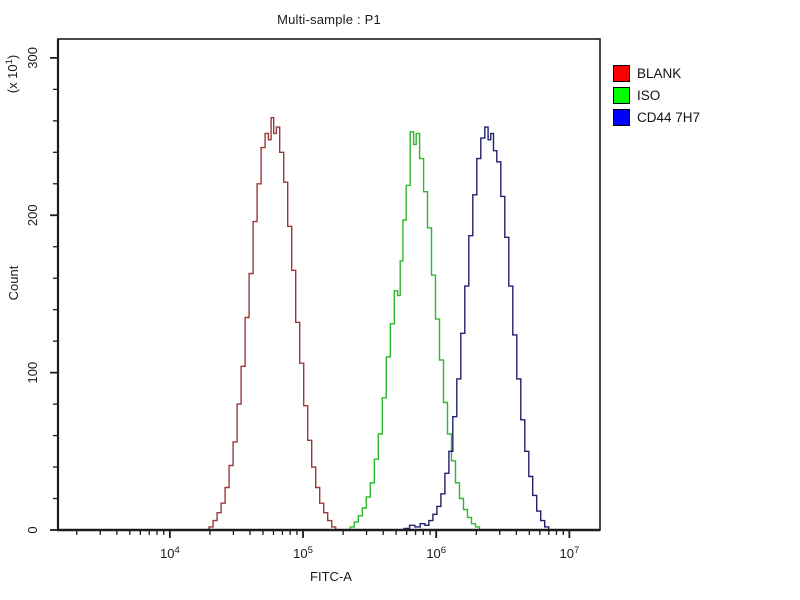 The width and height of the screenshot is (800, 600). What do you see at coordinates (436, 553) in the screenshot?
I see `x-tick-label-1e6: 10⁶` at bounding box center [436, 553].